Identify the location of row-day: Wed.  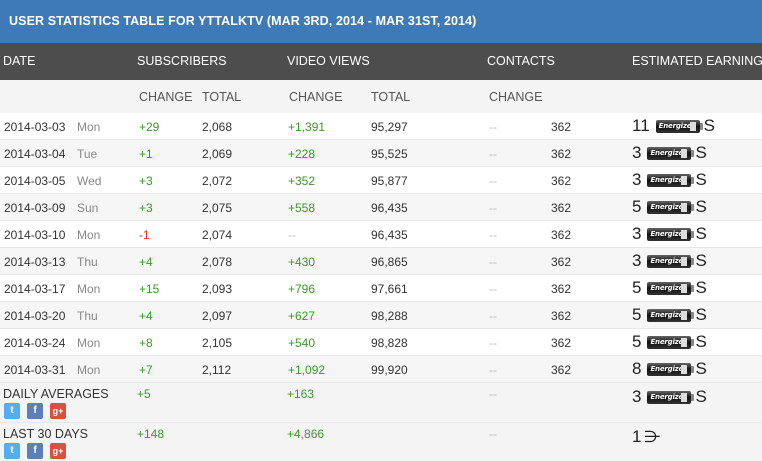
(89, 181).